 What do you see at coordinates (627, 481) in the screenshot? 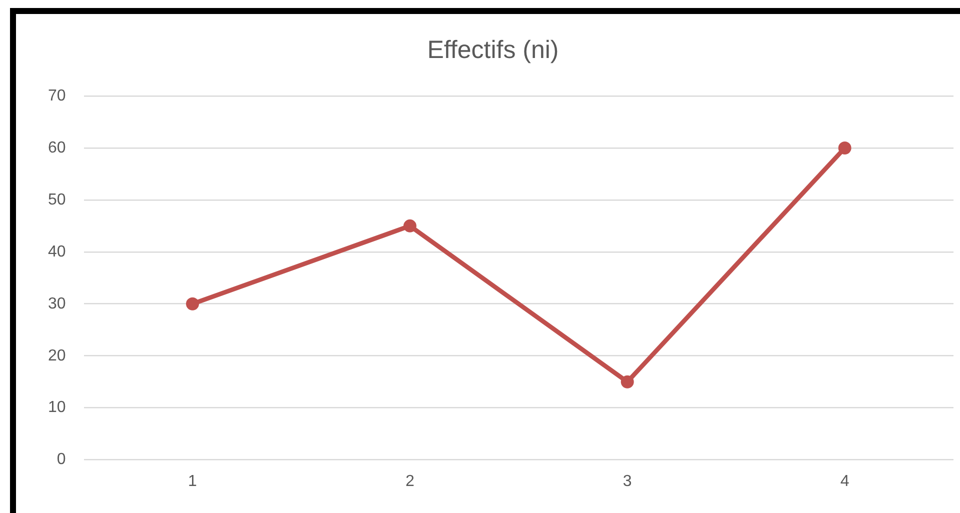
I see `x-tick-label: 3` at bounding box center [627, 481].